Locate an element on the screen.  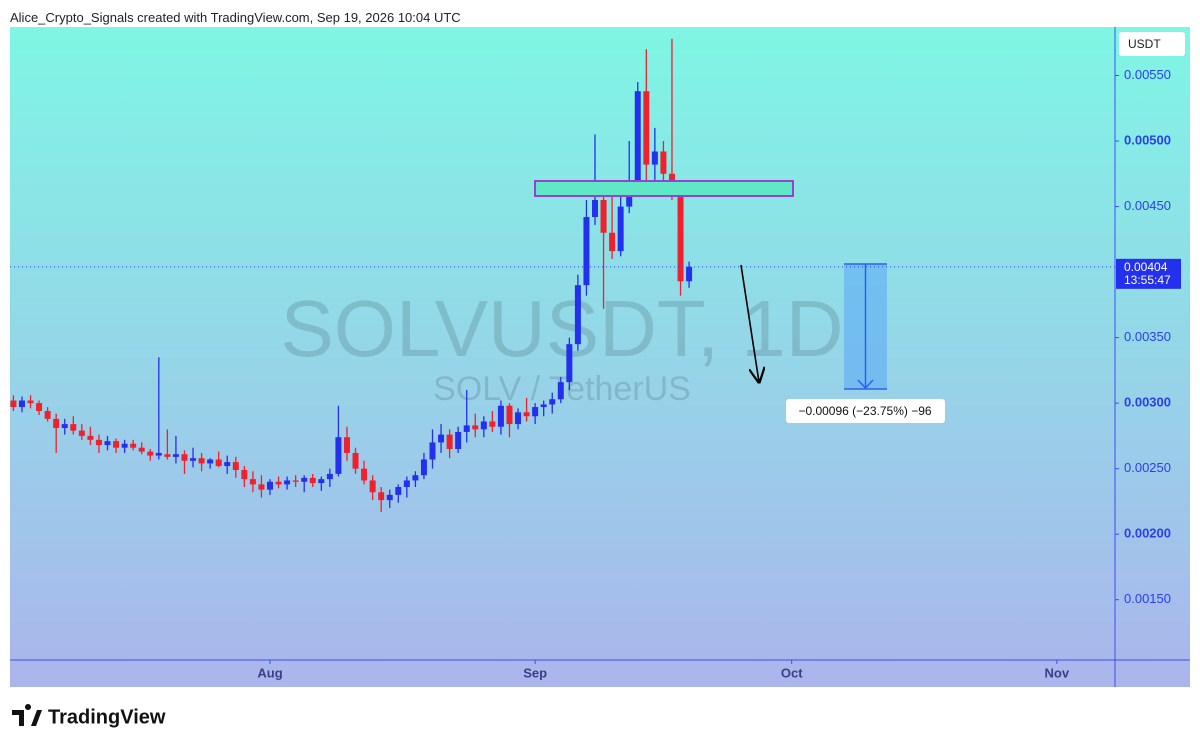
logo-icon is located at coordinates (27, 715).